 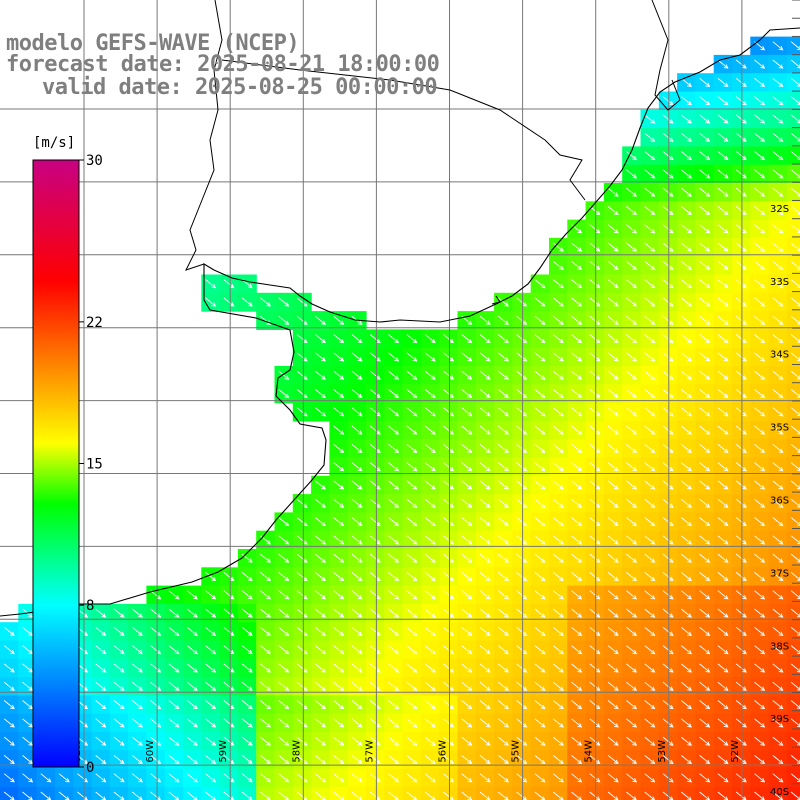 I want to click on colorbar-bar, so click(x=56, y=463).